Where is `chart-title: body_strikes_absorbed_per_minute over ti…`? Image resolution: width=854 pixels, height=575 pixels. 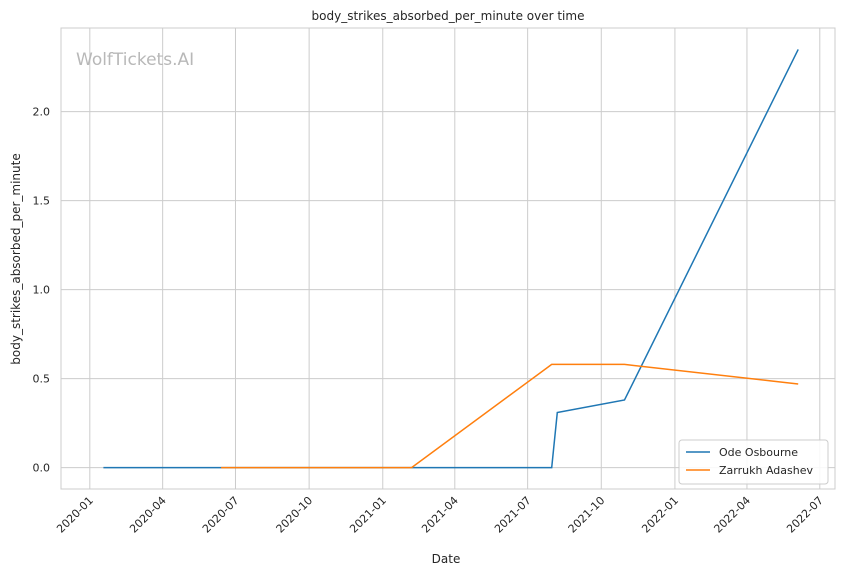
chart-title: body_strikes_absorbed_per_minute over ti… is located at coordinates (448, 16).